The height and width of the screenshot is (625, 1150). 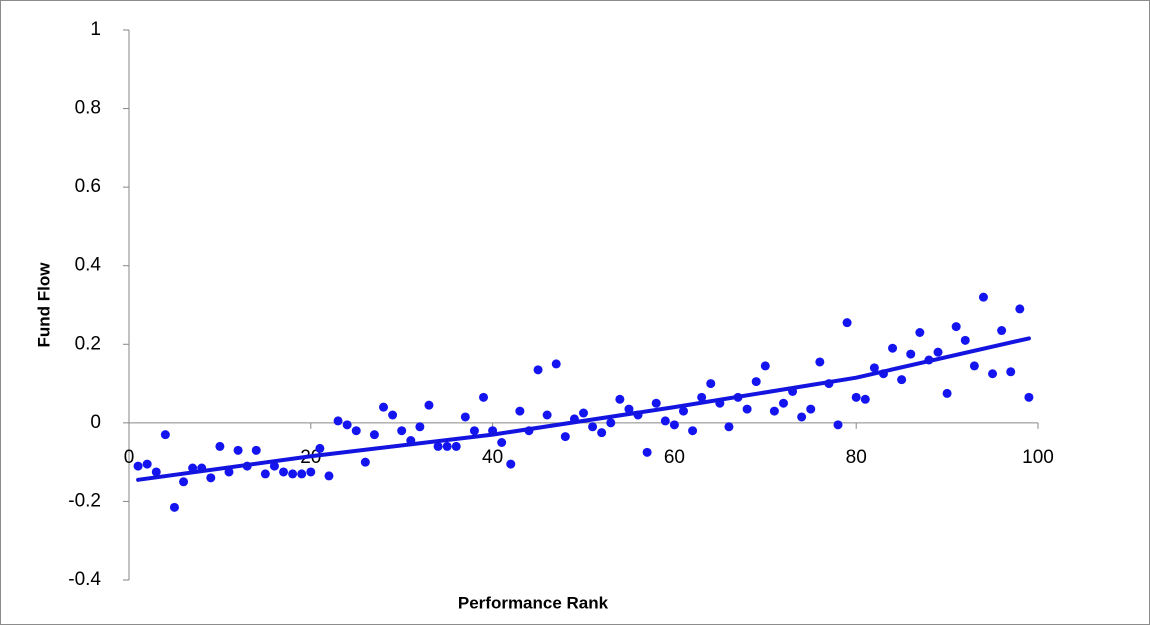 I want to click on x-tick-label: 40, so click(x=492, y=457).